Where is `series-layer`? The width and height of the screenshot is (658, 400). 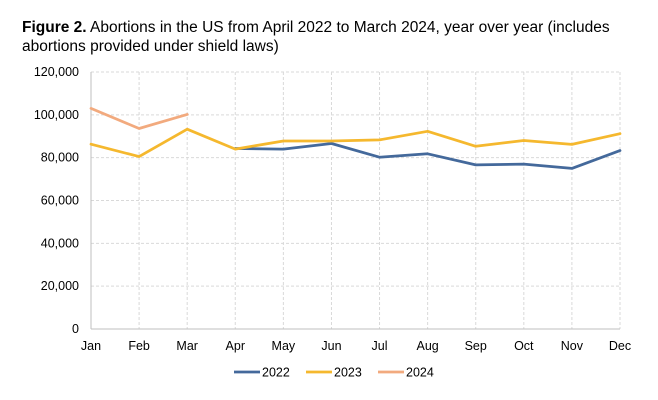 series-layer is located at coordinates (355, 138).